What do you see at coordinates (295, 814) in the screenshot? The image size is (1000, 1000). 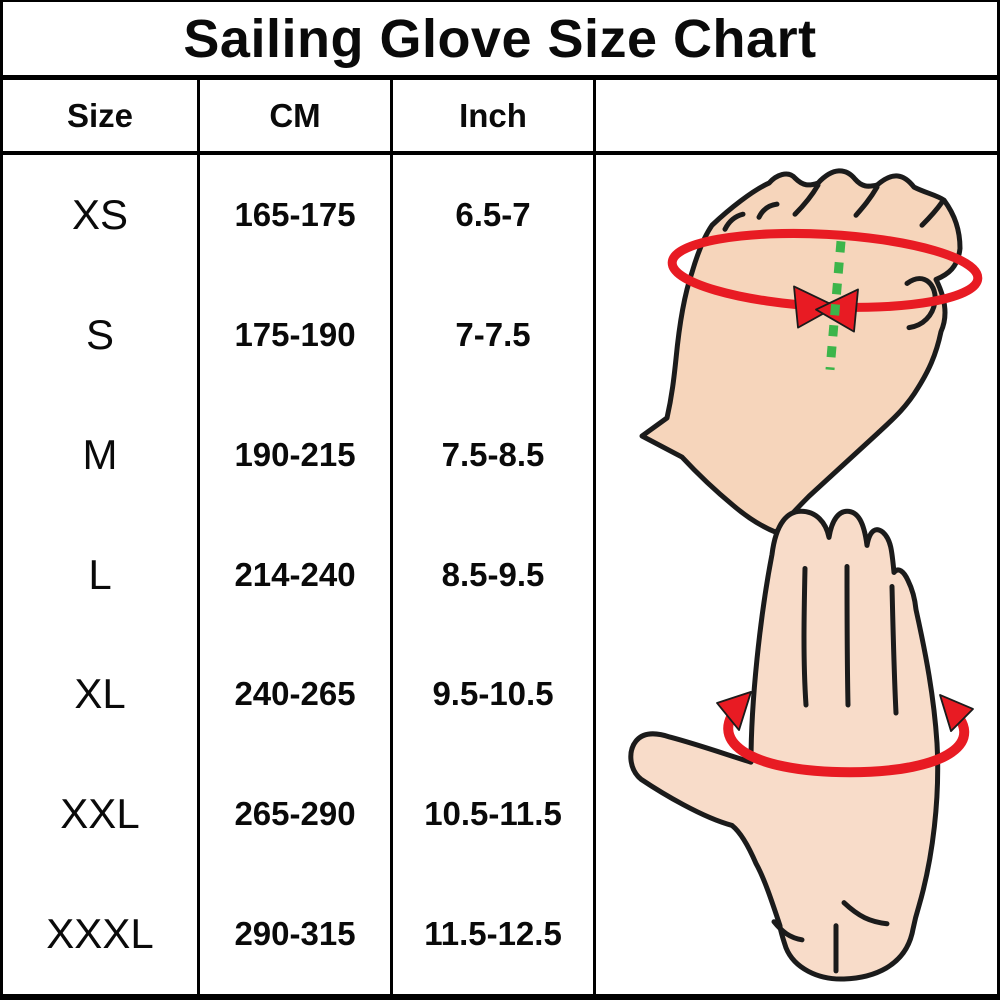 I see `cm-value-row-5: 265-290` at bounding box center [295, 814].